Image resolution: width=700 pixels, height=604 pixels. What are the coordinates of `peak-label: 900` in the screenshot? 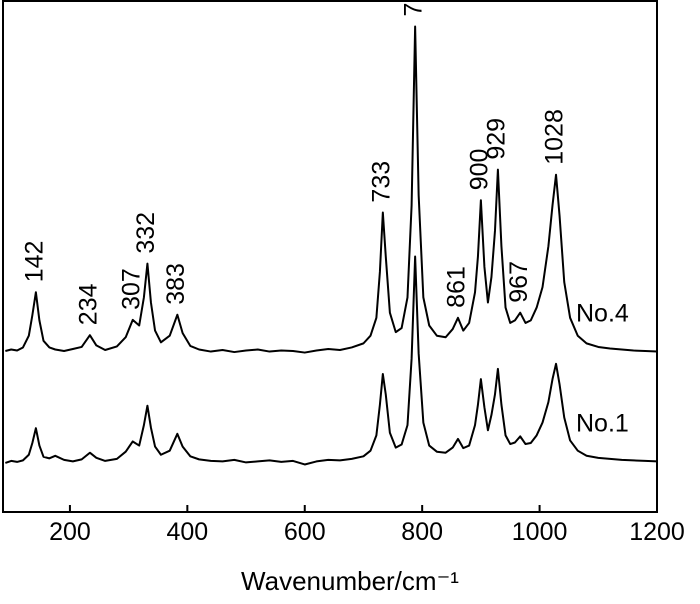 It's located at (479, 170).